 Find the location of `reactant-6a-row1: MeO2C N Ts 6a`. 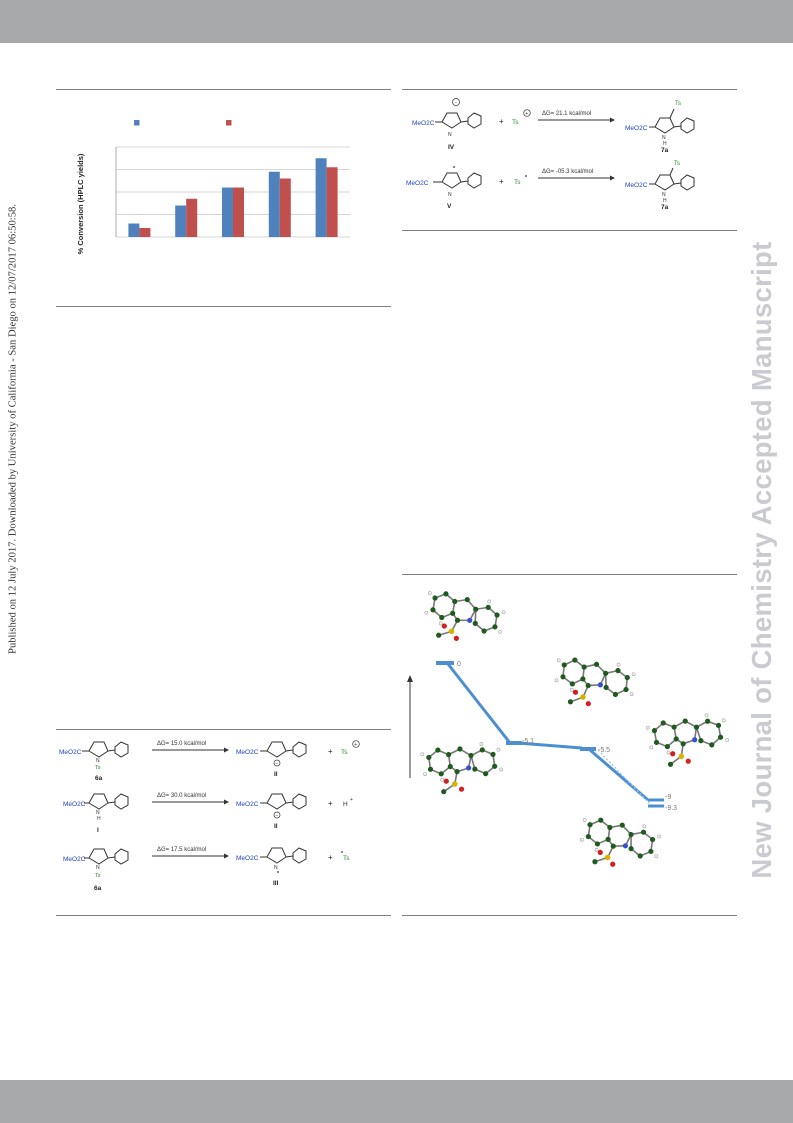

reactant-6a-row1: MeO2C N Ts 6a is located at coordinates (94, 761).